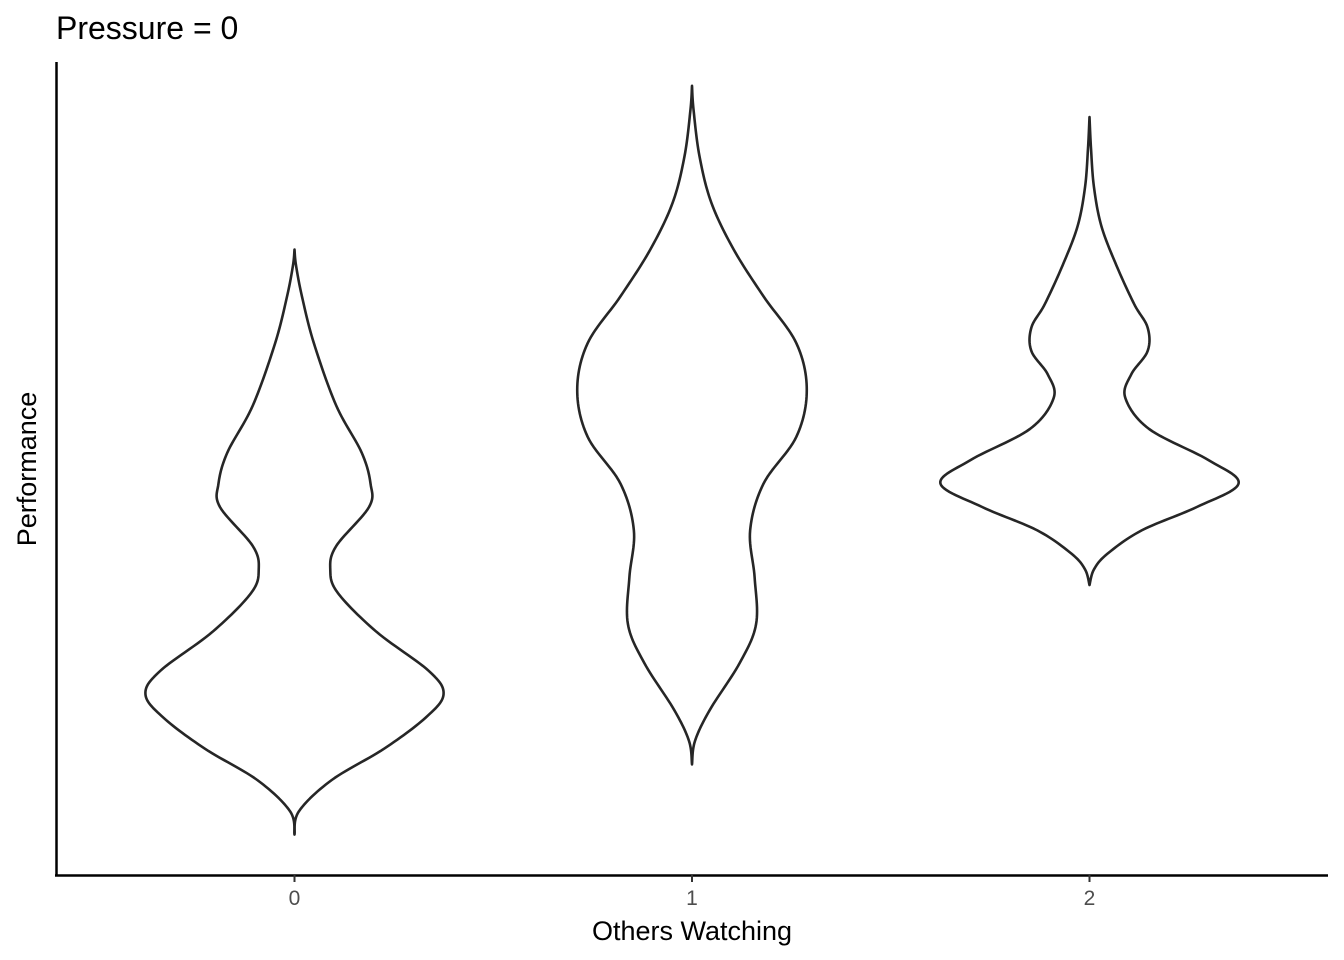 This screenshot has height=960, width=1344. What do you see at coordinates (147, 28) in the screenshot?
I see `chart-title: Pressure = 0` at bounding box center [147, 28].